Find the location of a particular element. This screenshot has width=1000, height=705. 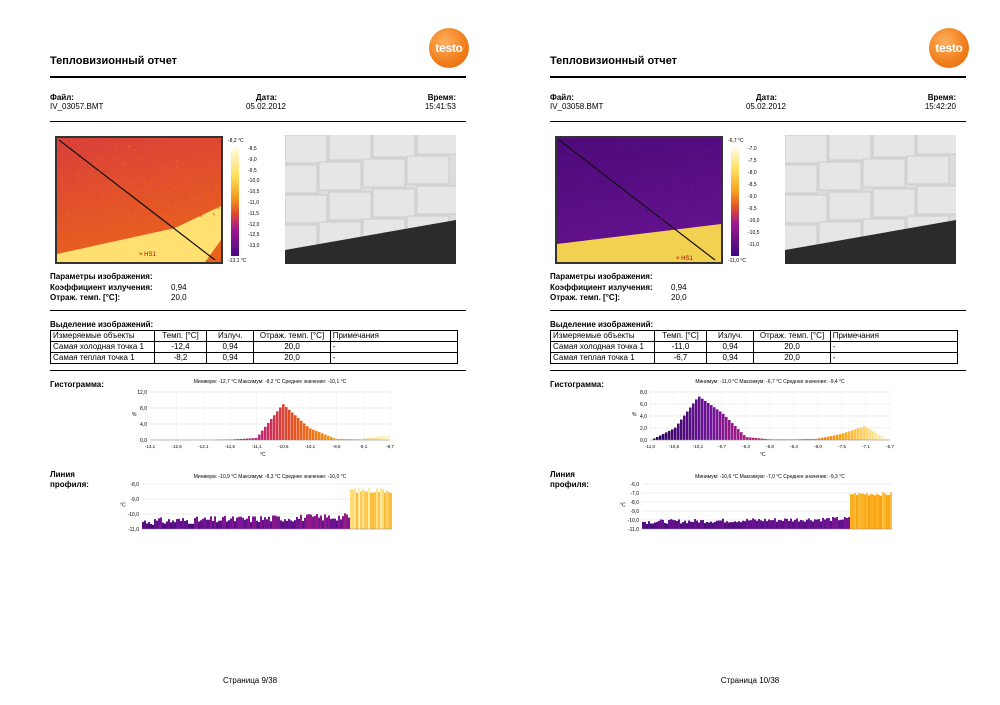

testo-logo: testo is located at coordinates (949, 48).